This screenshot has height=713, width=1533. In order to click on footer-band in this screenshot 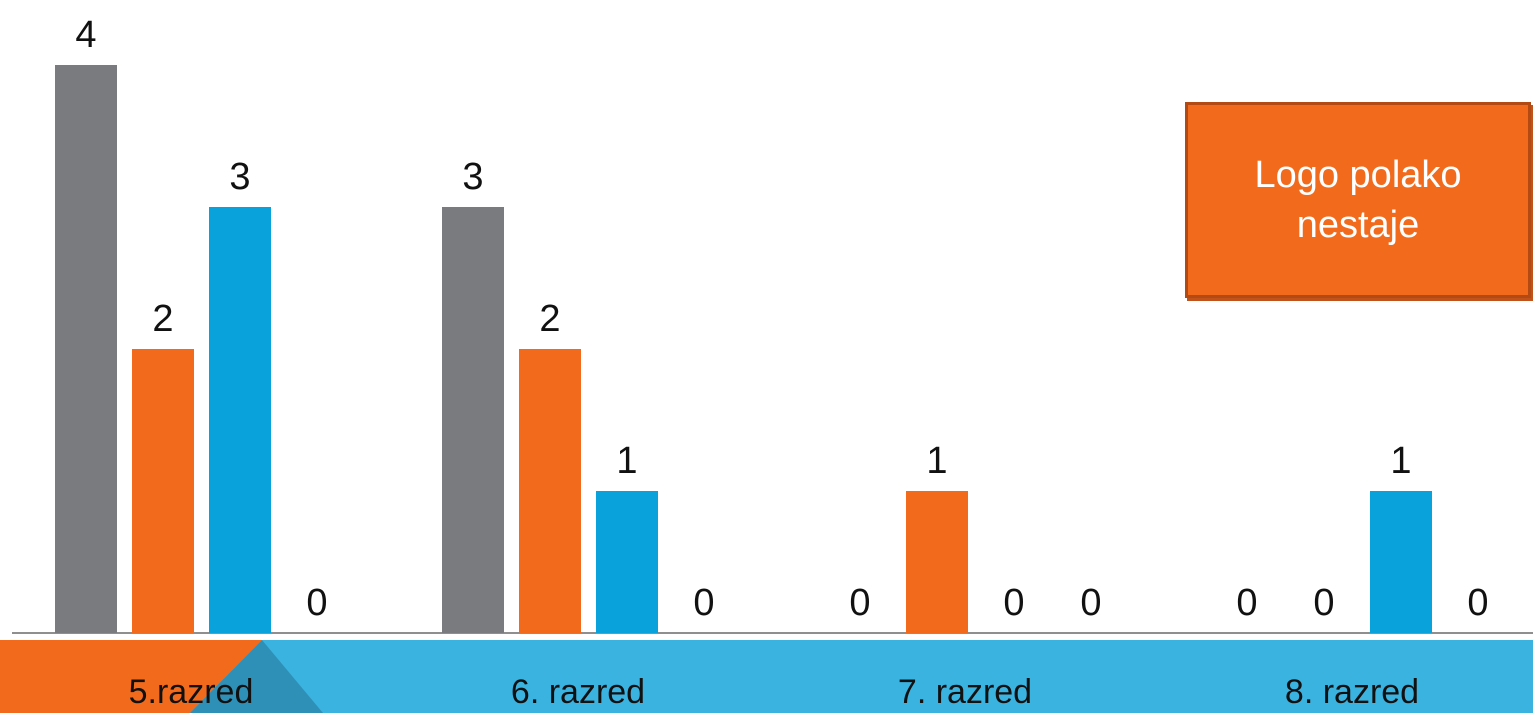, I will do `click(766, 676)`.